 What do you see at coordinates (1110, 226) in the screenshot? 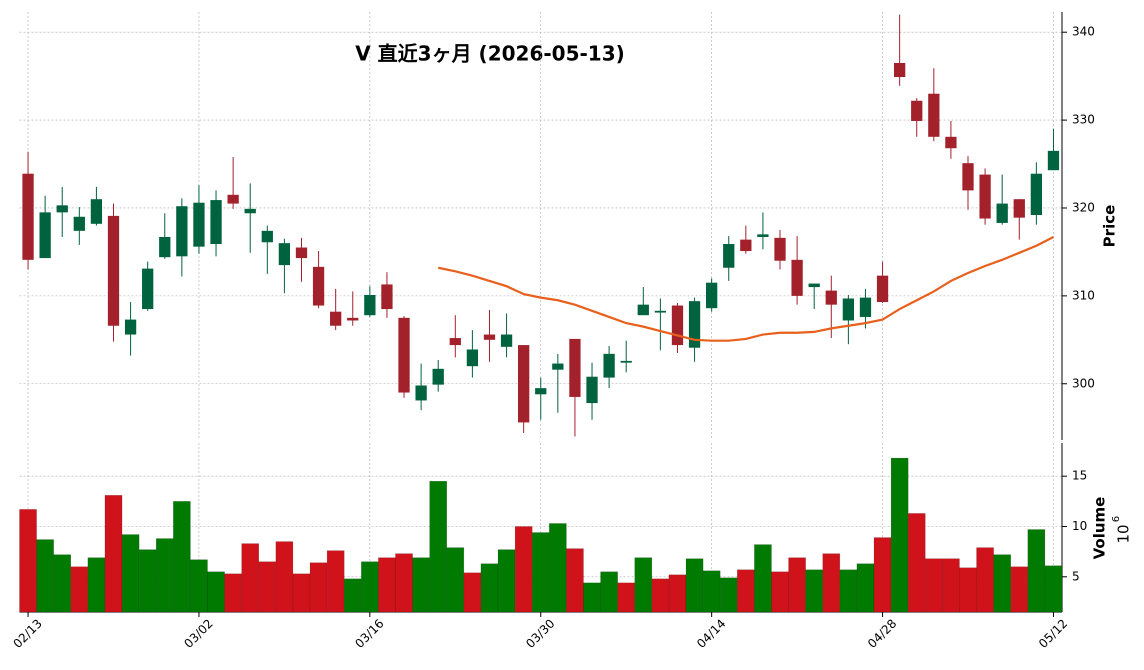
I see `y-axis-label: Price` at bounding box center [1110, 226].